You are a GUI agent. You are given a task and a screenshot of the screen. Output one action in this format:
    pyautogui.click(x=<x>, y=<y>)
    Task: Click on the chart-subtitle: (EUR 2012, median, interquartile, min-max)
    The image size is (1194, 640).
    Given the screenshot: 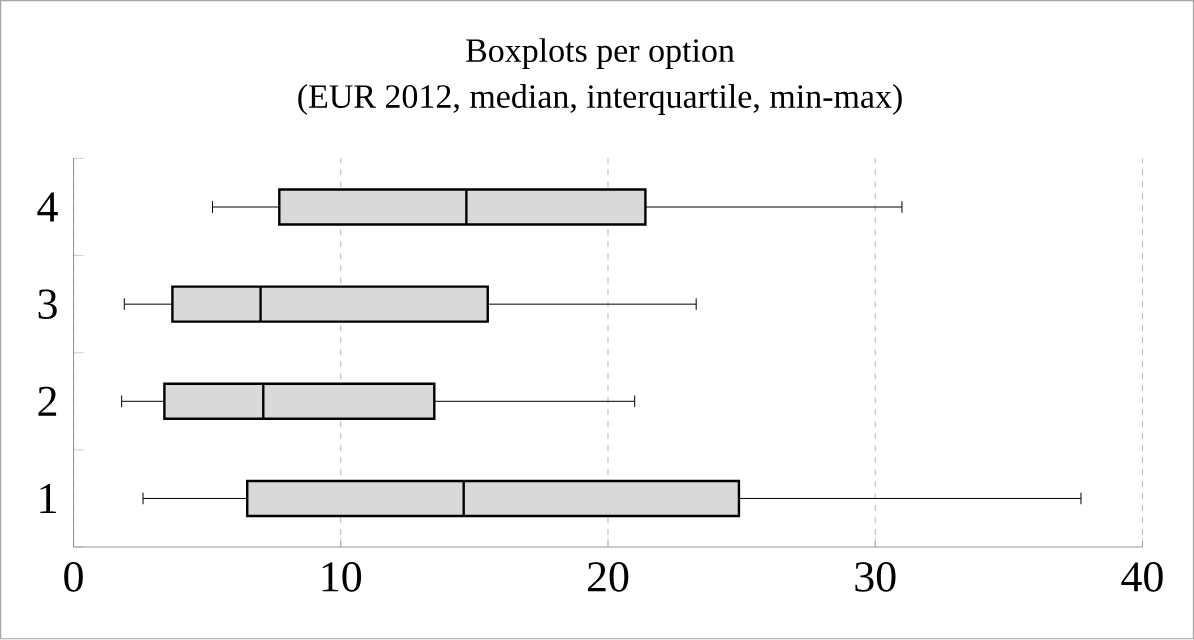 What is the action you would take?
    pyautogui.click(x=600, y=100)
    